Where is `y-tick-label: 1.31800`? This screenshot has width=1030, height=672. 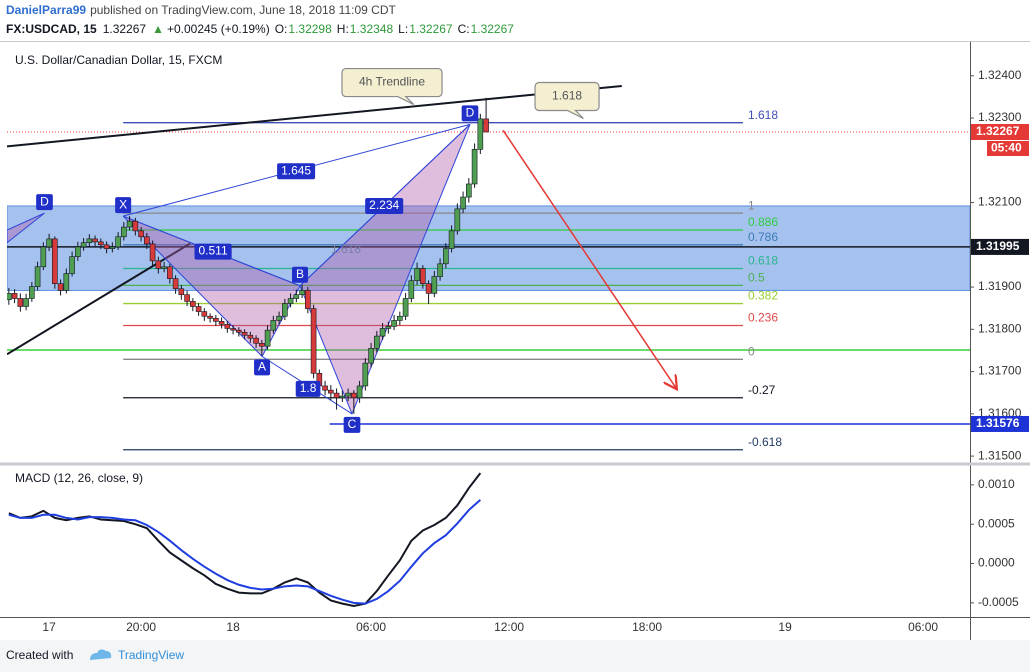 y-tick-label: 1.31800 is located at coordinates (1000, 328).